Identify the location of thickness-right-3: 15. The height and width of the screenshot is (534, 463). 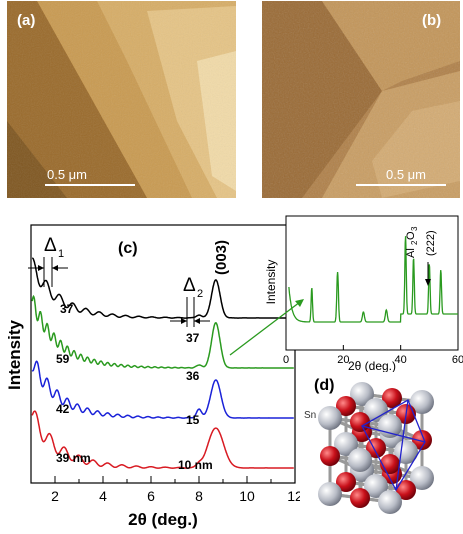
(193, 420).